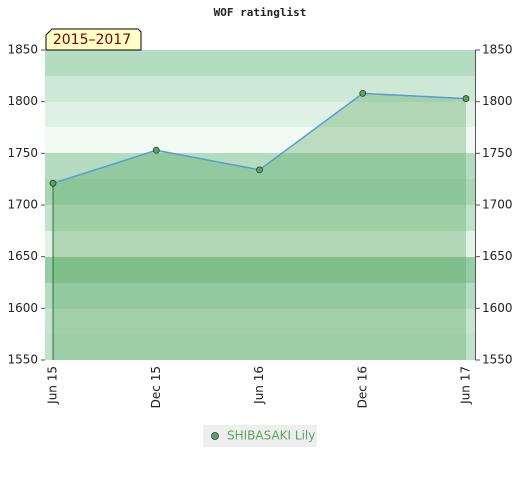  Describe the element at coordinates (22, 205) in the screenshot. I see `y-tick-label: 1700` at that location.